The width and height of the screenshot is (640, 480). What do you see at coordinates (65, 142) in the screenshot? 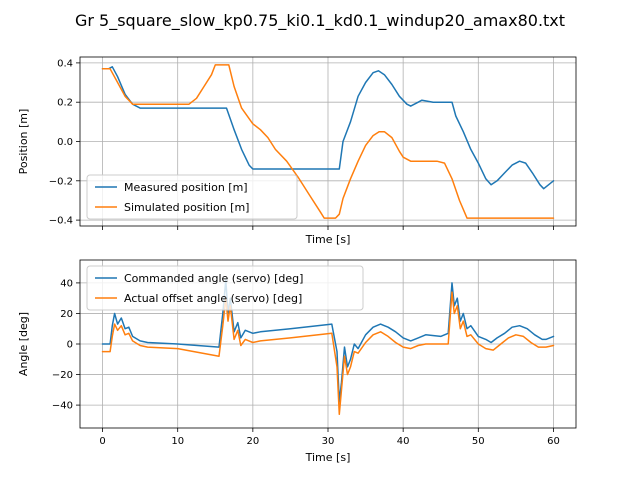
I see `y-tick-label: 0.0` at bounding box center [65, 142].